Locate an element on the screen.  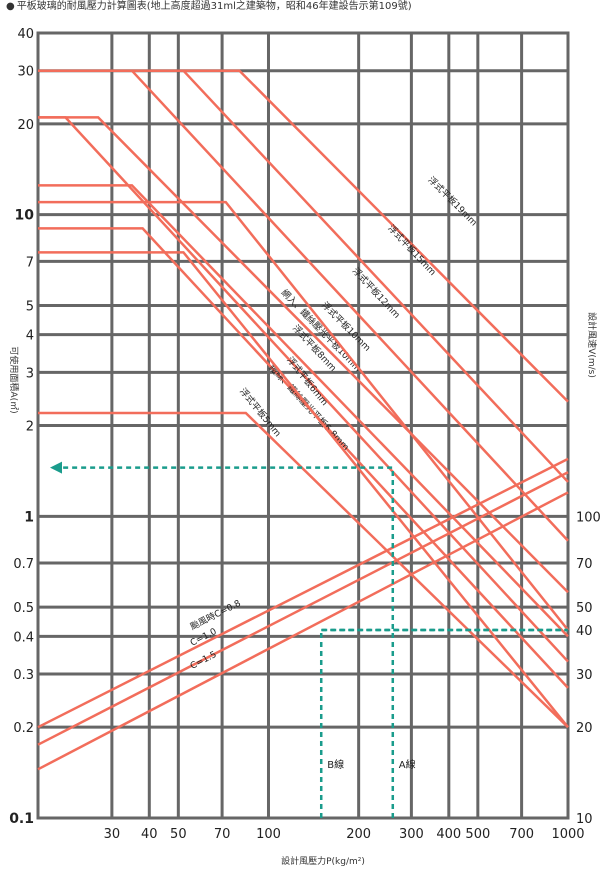
x-tick-label: 30 is located at coordinates (112, 834).